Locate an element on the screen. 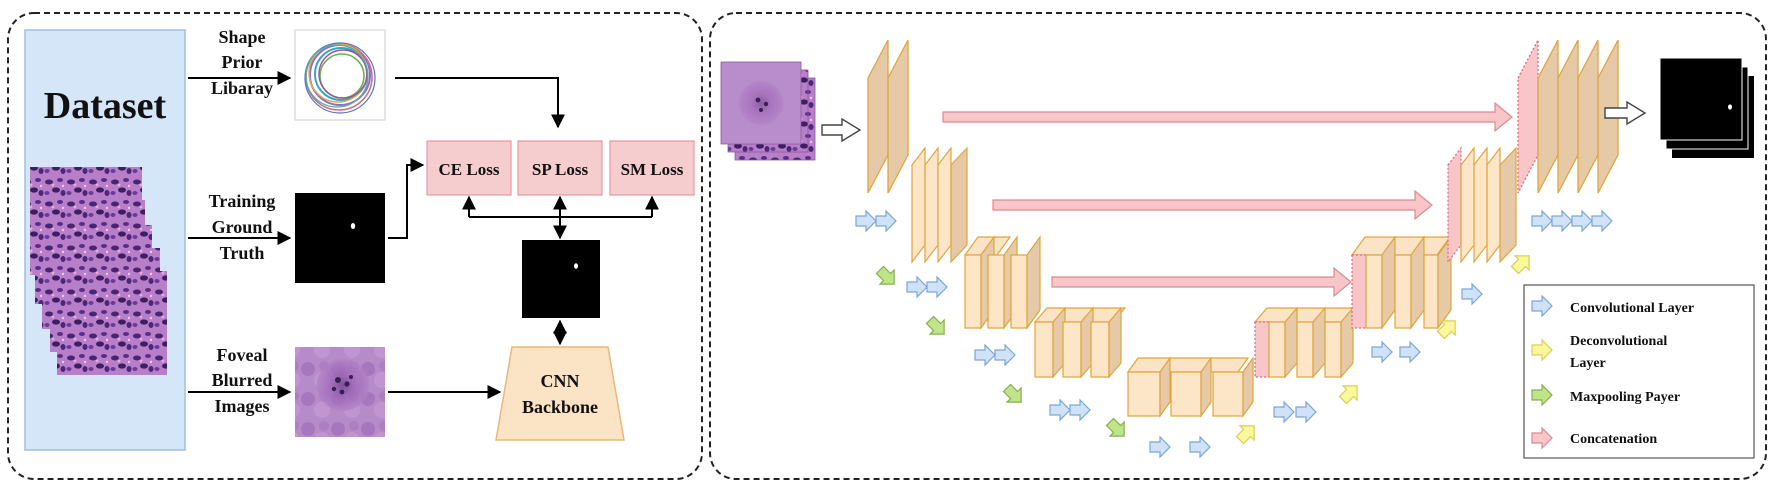 This screenshot has width=1774, height=486. sm-loss-box: SM Loss is located at coordinates (652, 168).